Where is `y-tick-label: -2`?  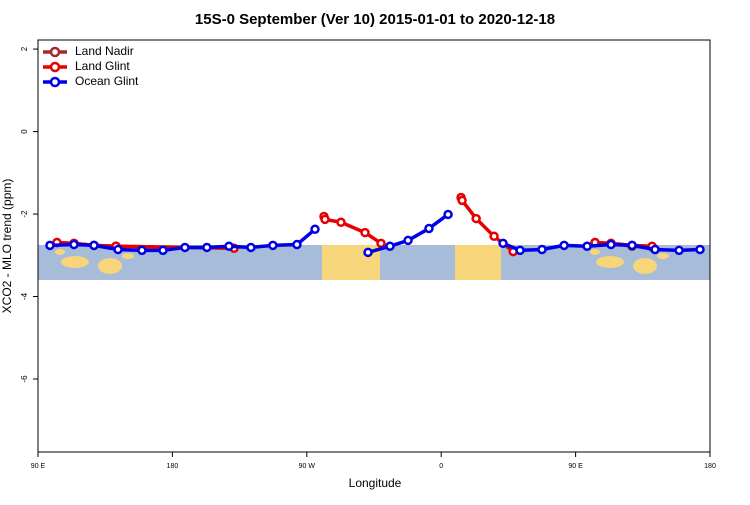
y-tick-label: -2 is located at coordinates (24, 214).